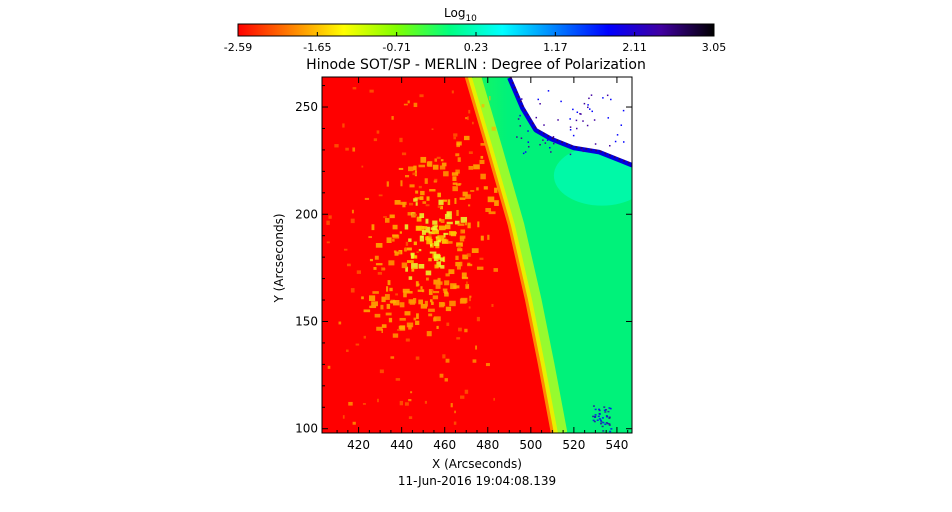 The width and height of the screenshot is (952, 512). What do you see at coordinates (396, 47) in the screenshot?
I see `colorbar-tick-label: -0.71` at bounding box center [396, 47].